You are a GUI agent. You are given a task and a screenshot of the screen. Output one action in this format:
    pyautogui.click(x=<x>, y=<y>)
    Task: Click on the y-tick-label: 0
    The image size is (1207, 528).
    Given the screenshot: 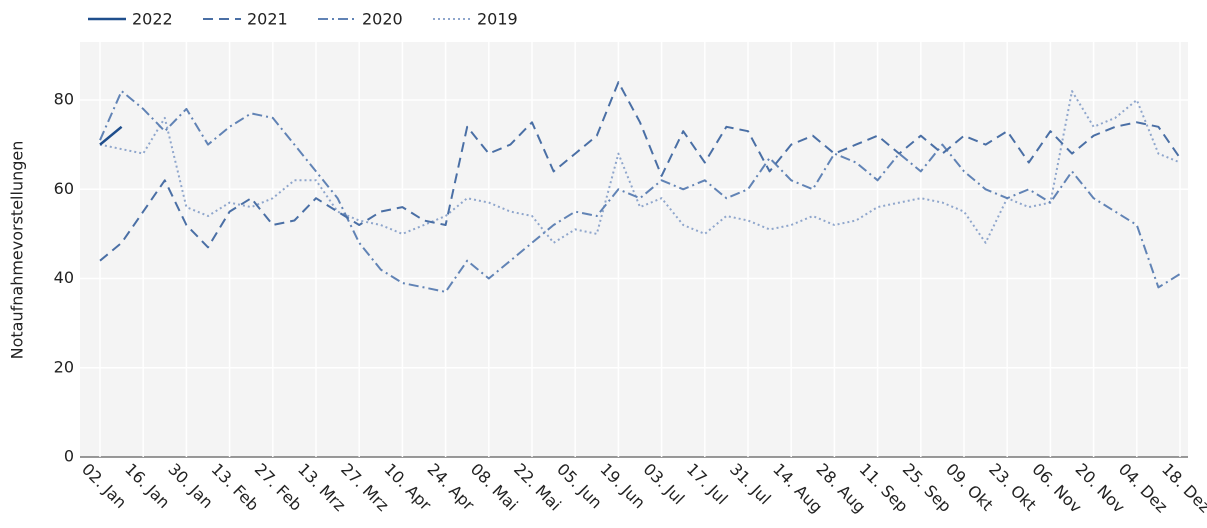 What is the action you would take?
    pyautogui.click(x=69, y=456)
    